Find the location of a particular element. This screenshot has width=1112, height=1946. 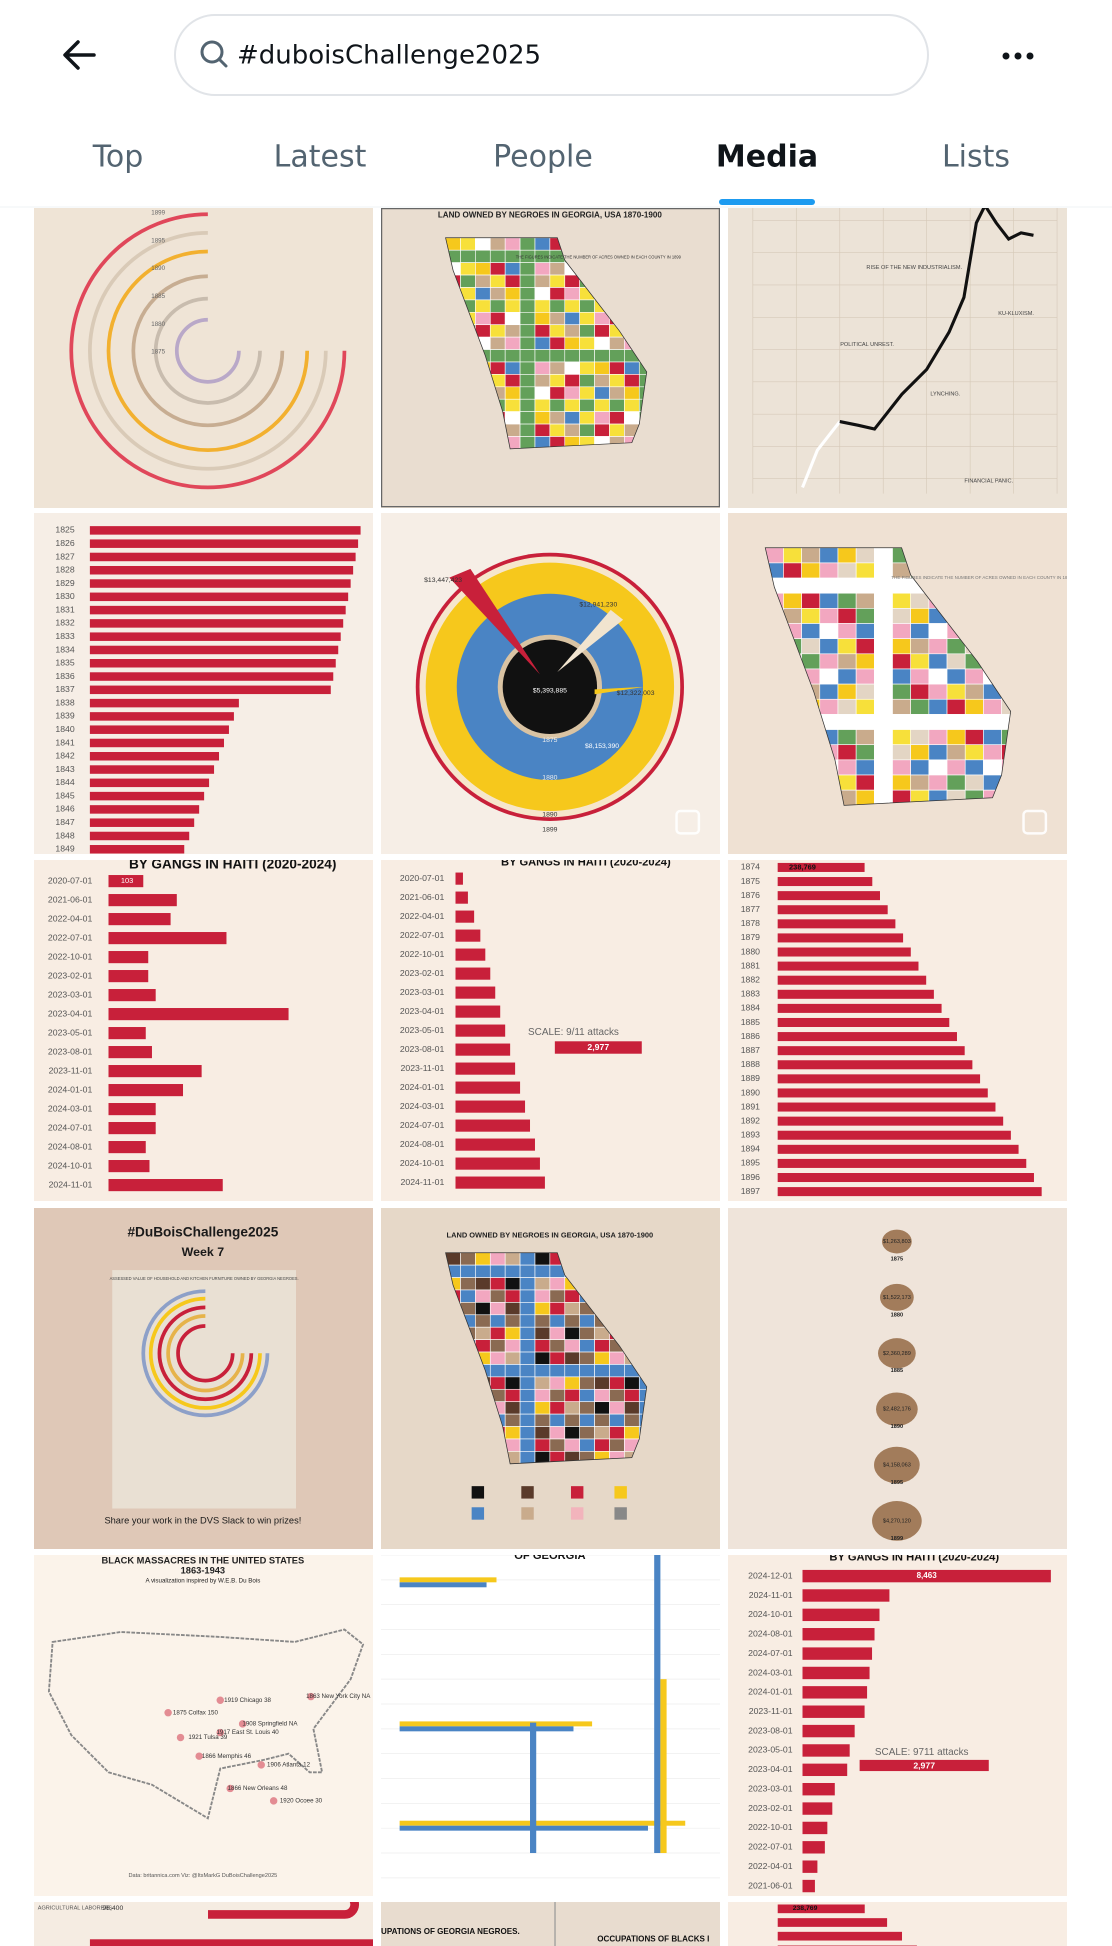

back-arrow is located at coordinates (79, 55).